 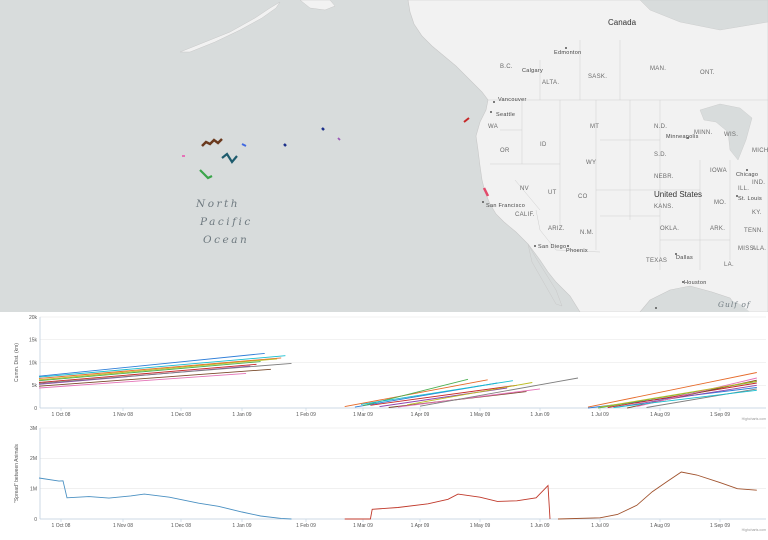 What do you see at coordinates (754, 231) in the screenshot?
I see `state-label: TENN.` at bounding box center [754, 231].